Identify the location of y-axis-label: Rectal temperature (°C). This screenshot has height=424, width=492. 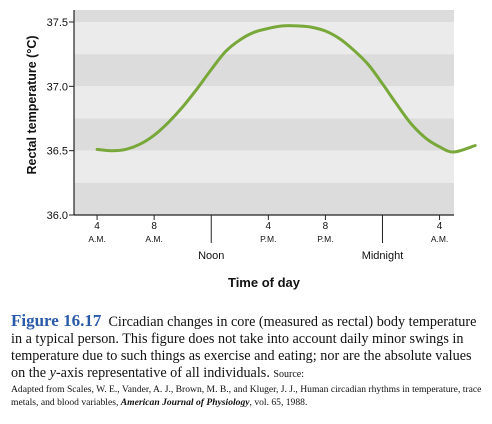
(32, 104).